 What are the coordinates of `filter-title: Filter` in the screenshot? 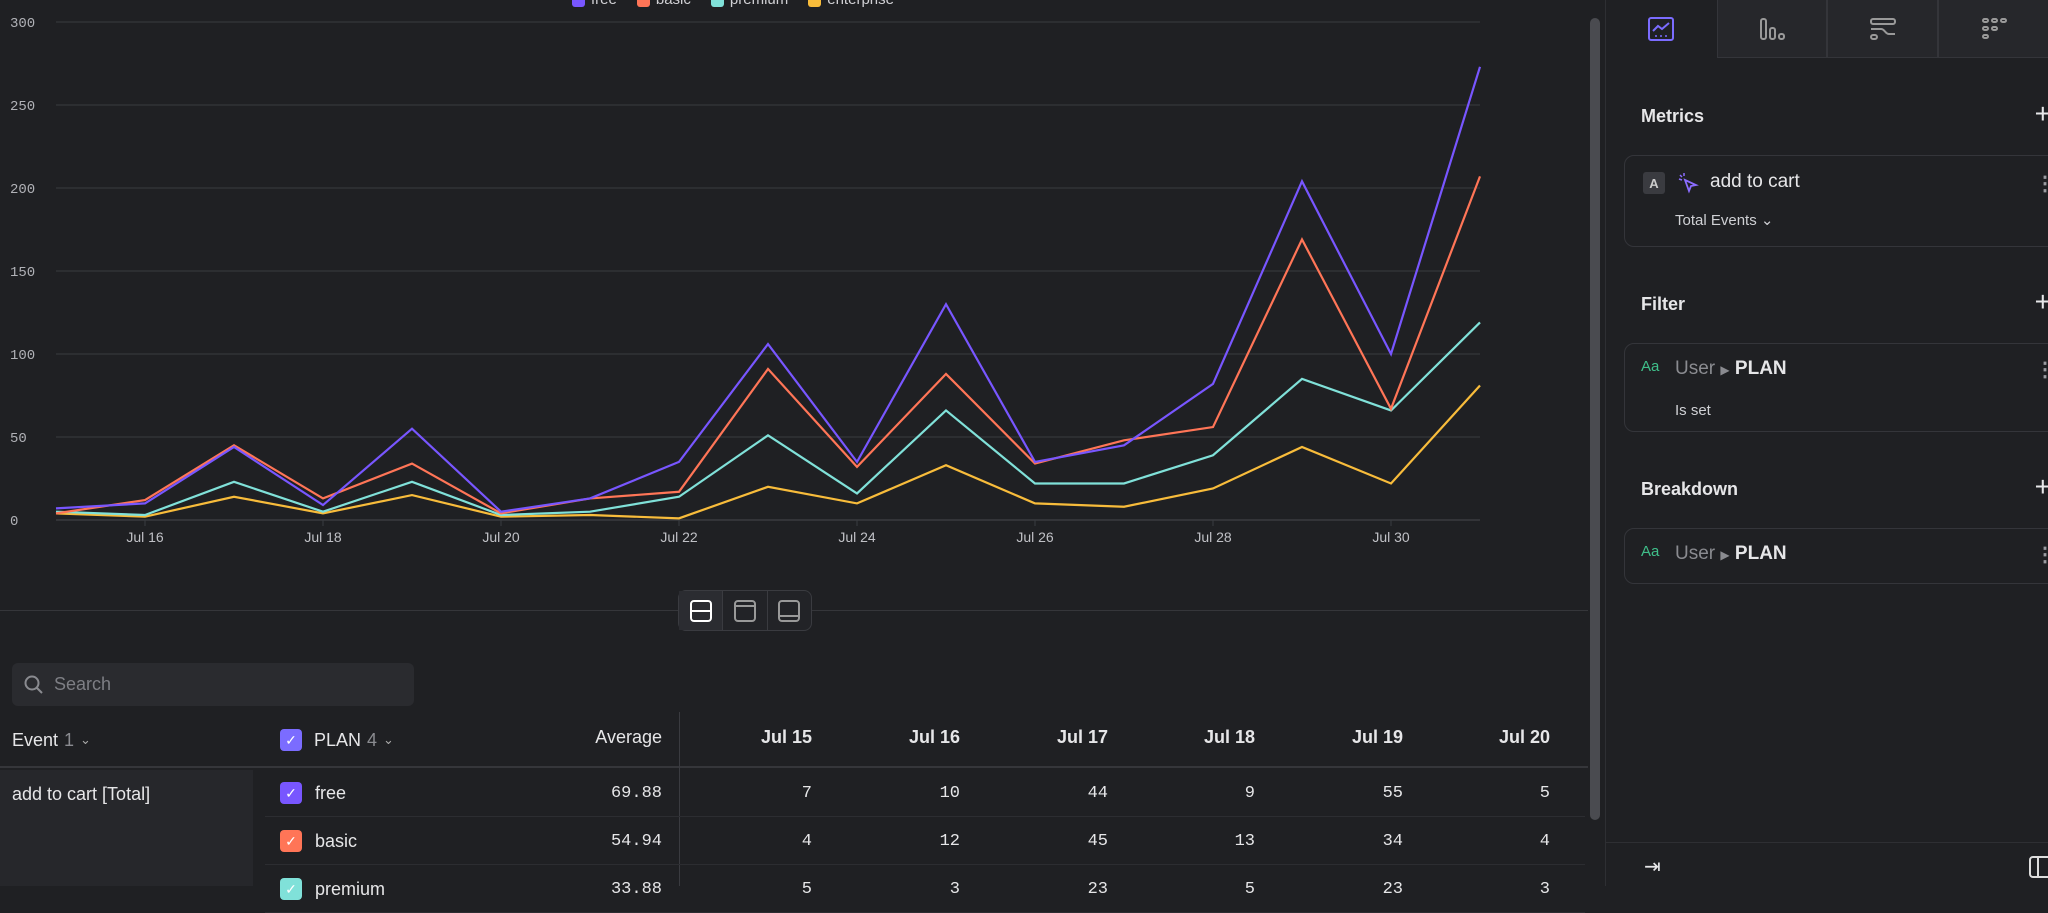 It's located at (1663, 304).